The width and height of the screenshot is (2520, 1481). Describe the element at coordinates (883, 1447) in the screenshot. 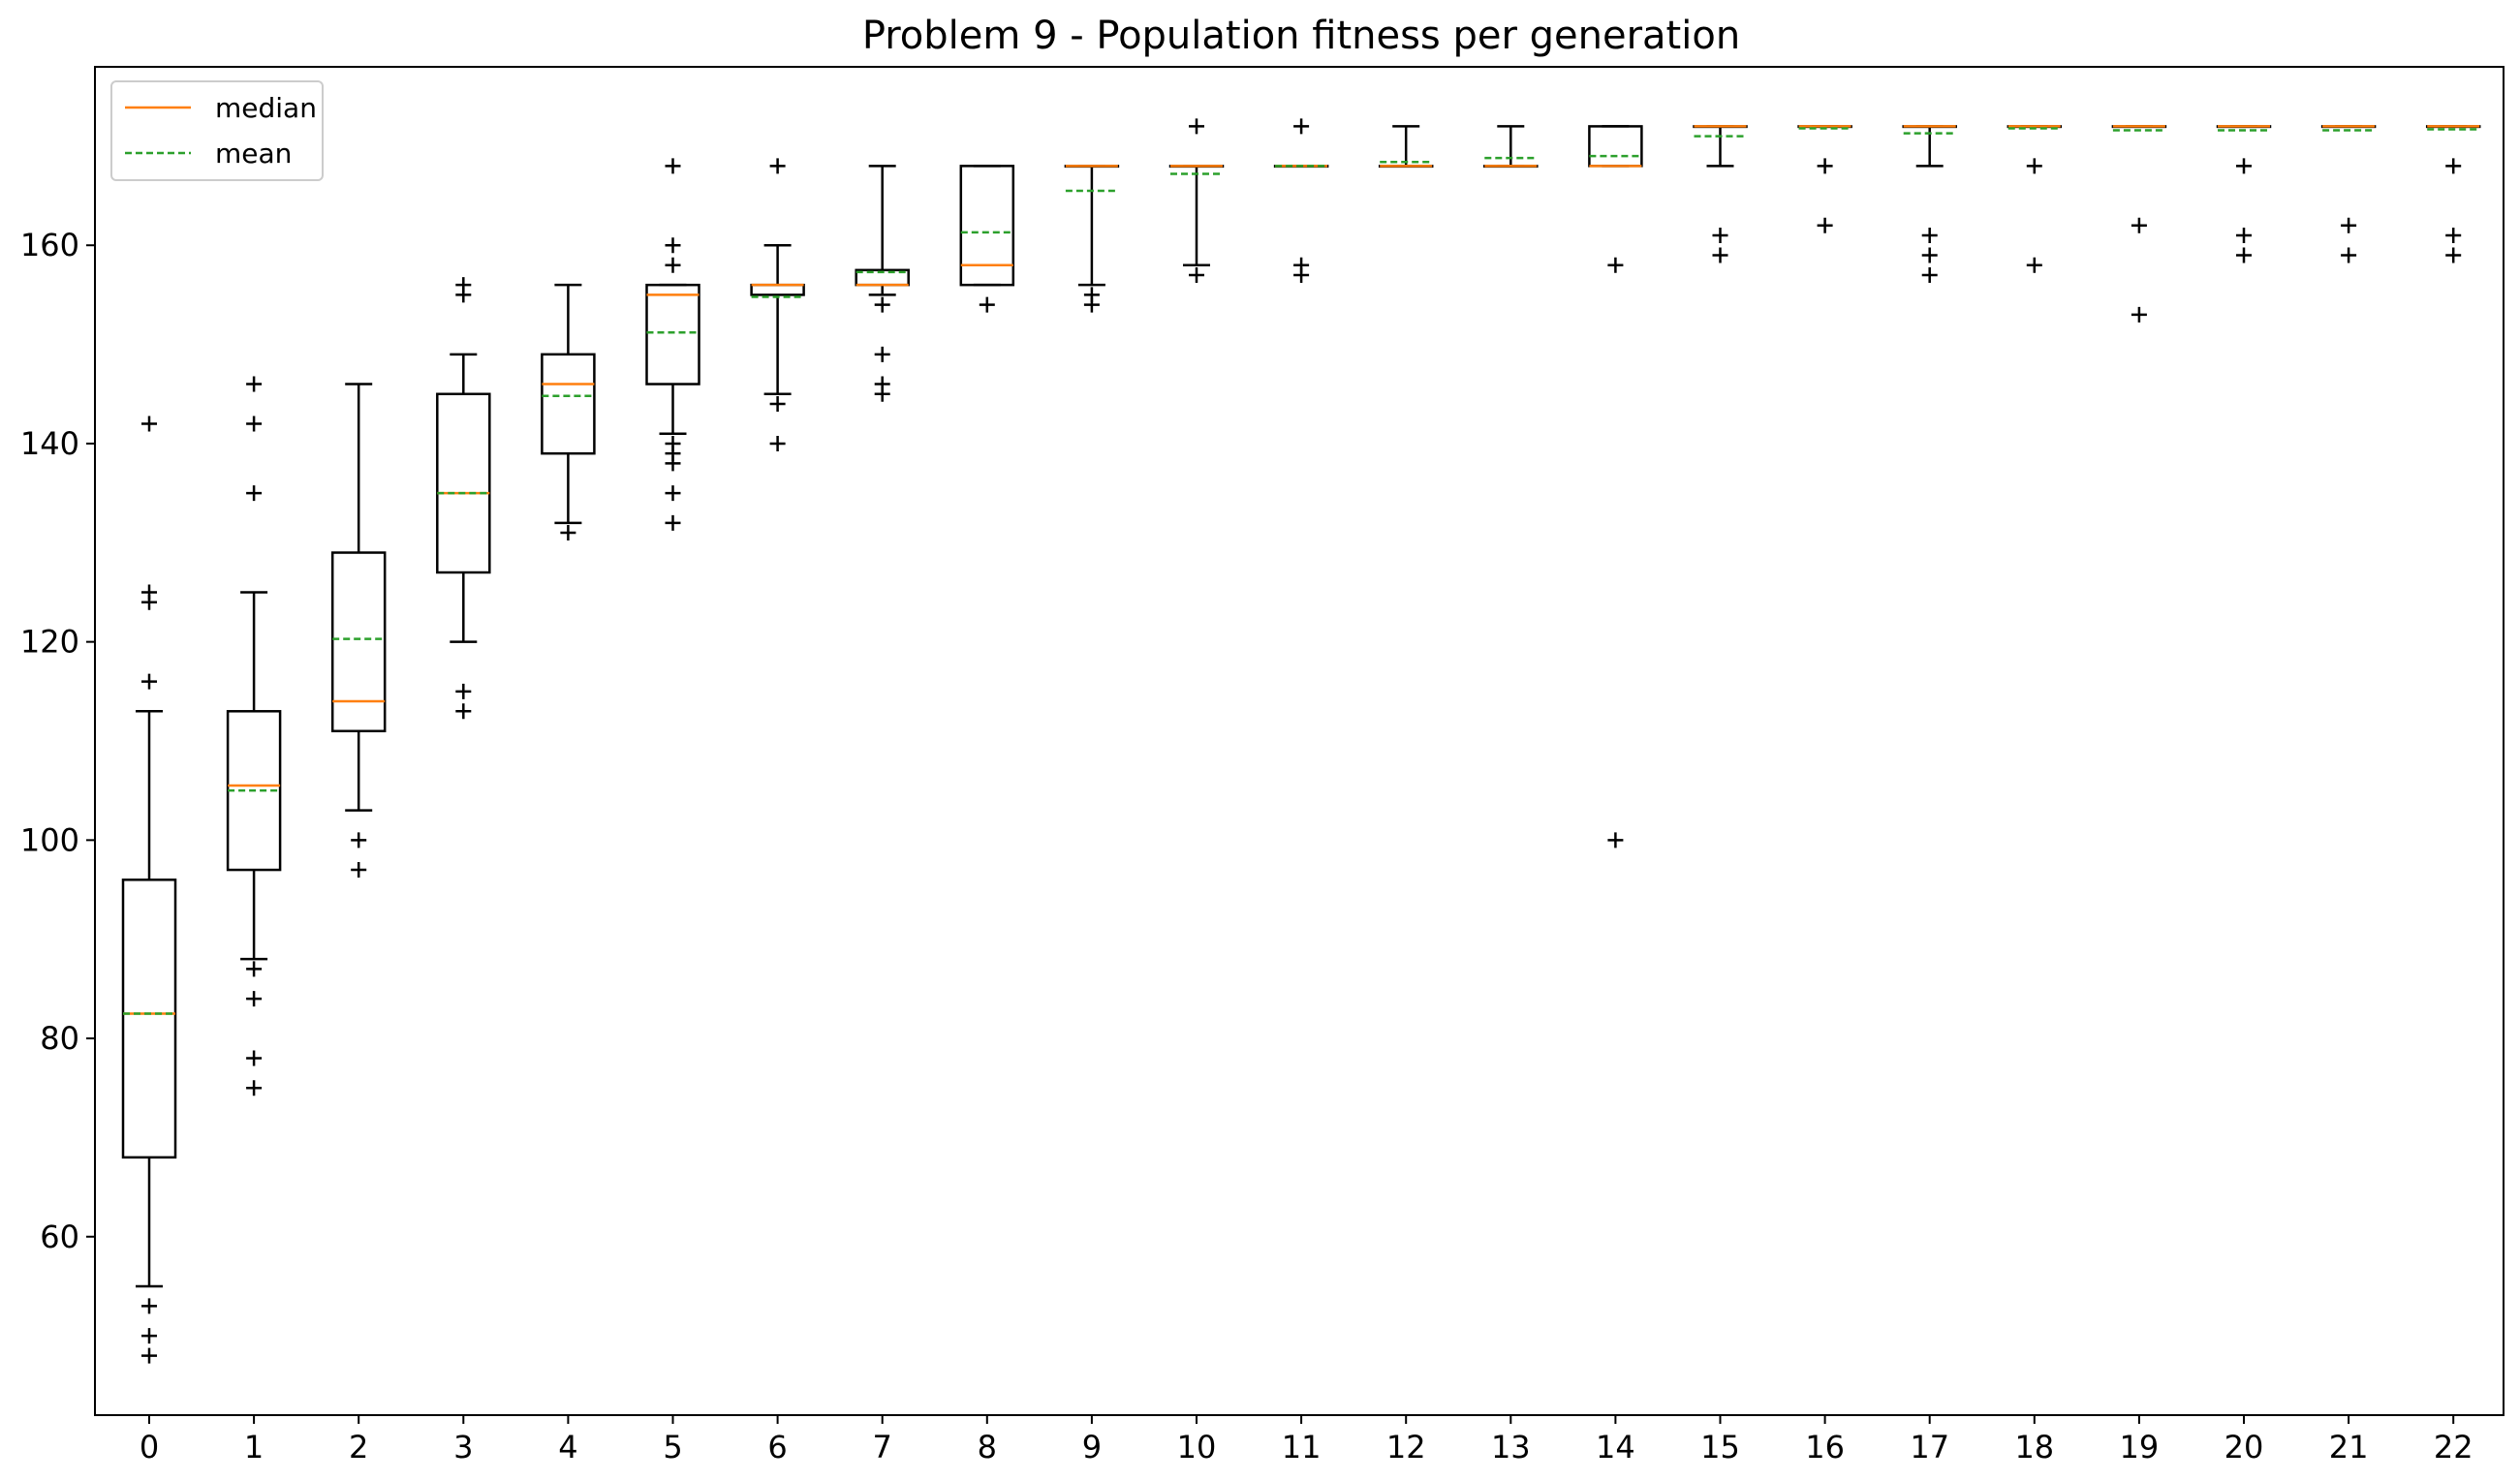

I see `x-tick-label: 7` at that location.